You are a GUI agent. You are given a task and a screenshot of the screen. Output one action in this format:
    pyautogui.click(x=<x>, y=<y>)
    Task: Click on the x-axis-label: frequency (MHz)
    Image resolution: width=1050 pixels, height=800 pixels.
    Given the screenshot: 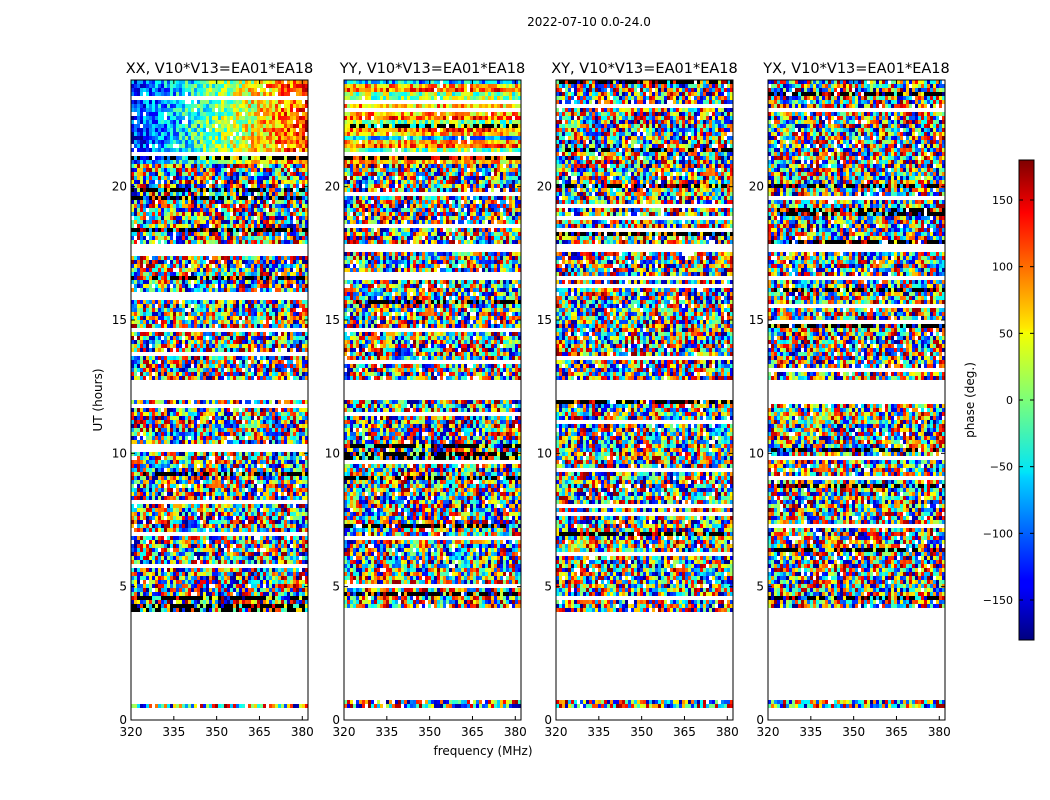 What is the action you would take?
    pyautogui.click(x=482, y=751)
    